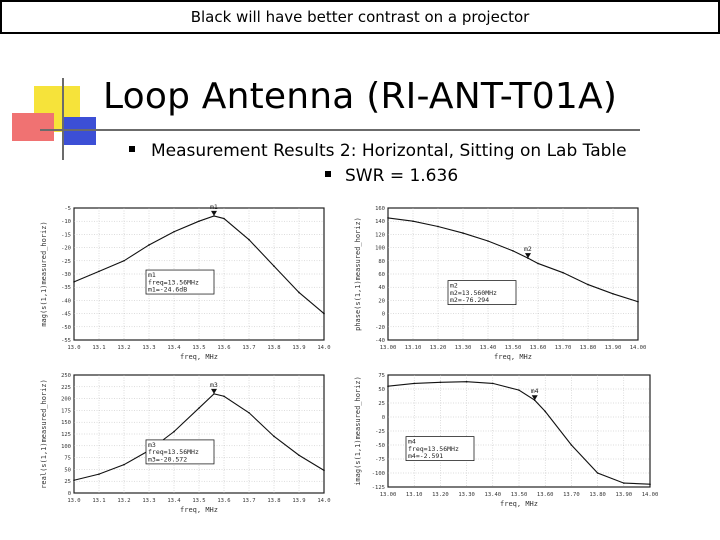  What do you see at coordinates (214, 385) in the screenshot?
I see `marker-label: m3` at bounding box center [214, 385].